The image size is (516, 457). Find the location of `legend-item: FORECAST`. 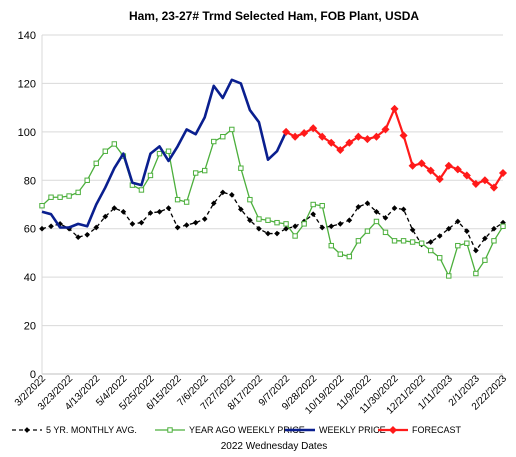

legend-item: FORECAST is located at coordinates (420, 430).